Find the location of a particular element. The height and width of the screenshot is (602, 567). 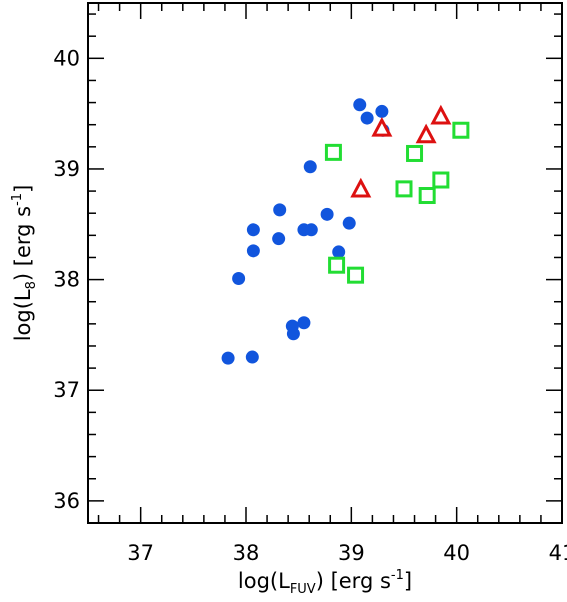

x-tick-label: 37 is located at coordinates (140, 553).